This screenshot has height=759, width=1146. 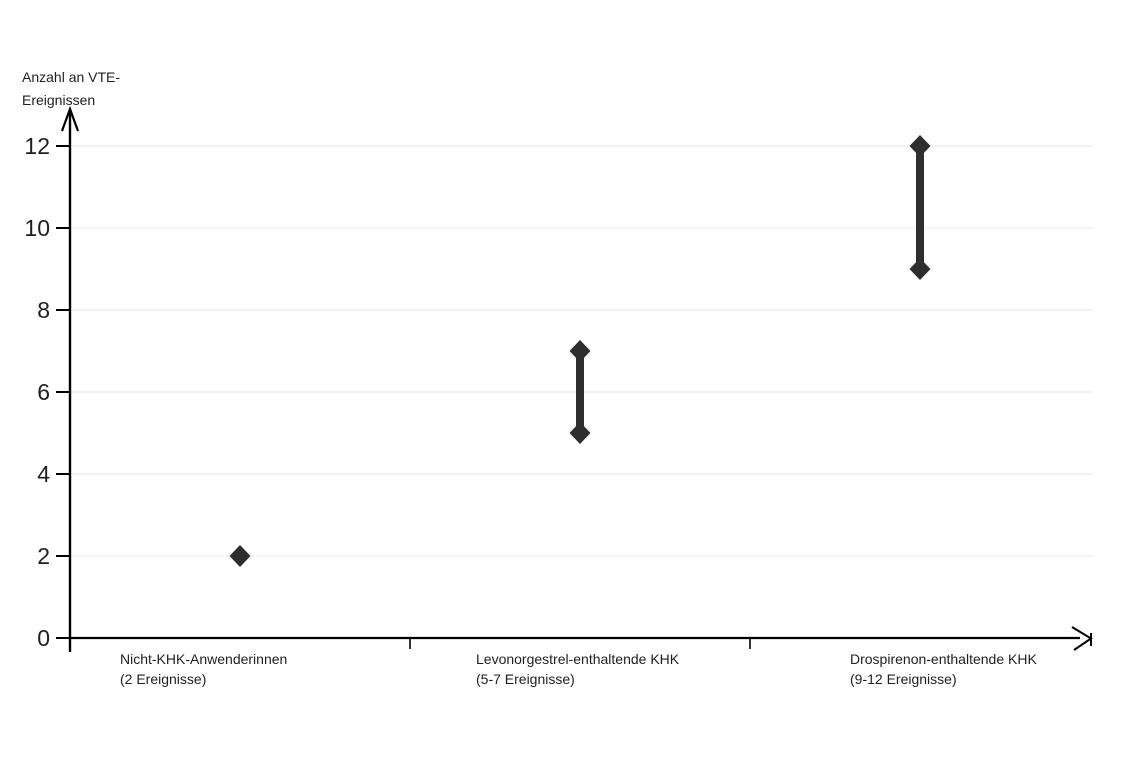 I want to click on y-tick-label: 2, so click(x=43, y=556).